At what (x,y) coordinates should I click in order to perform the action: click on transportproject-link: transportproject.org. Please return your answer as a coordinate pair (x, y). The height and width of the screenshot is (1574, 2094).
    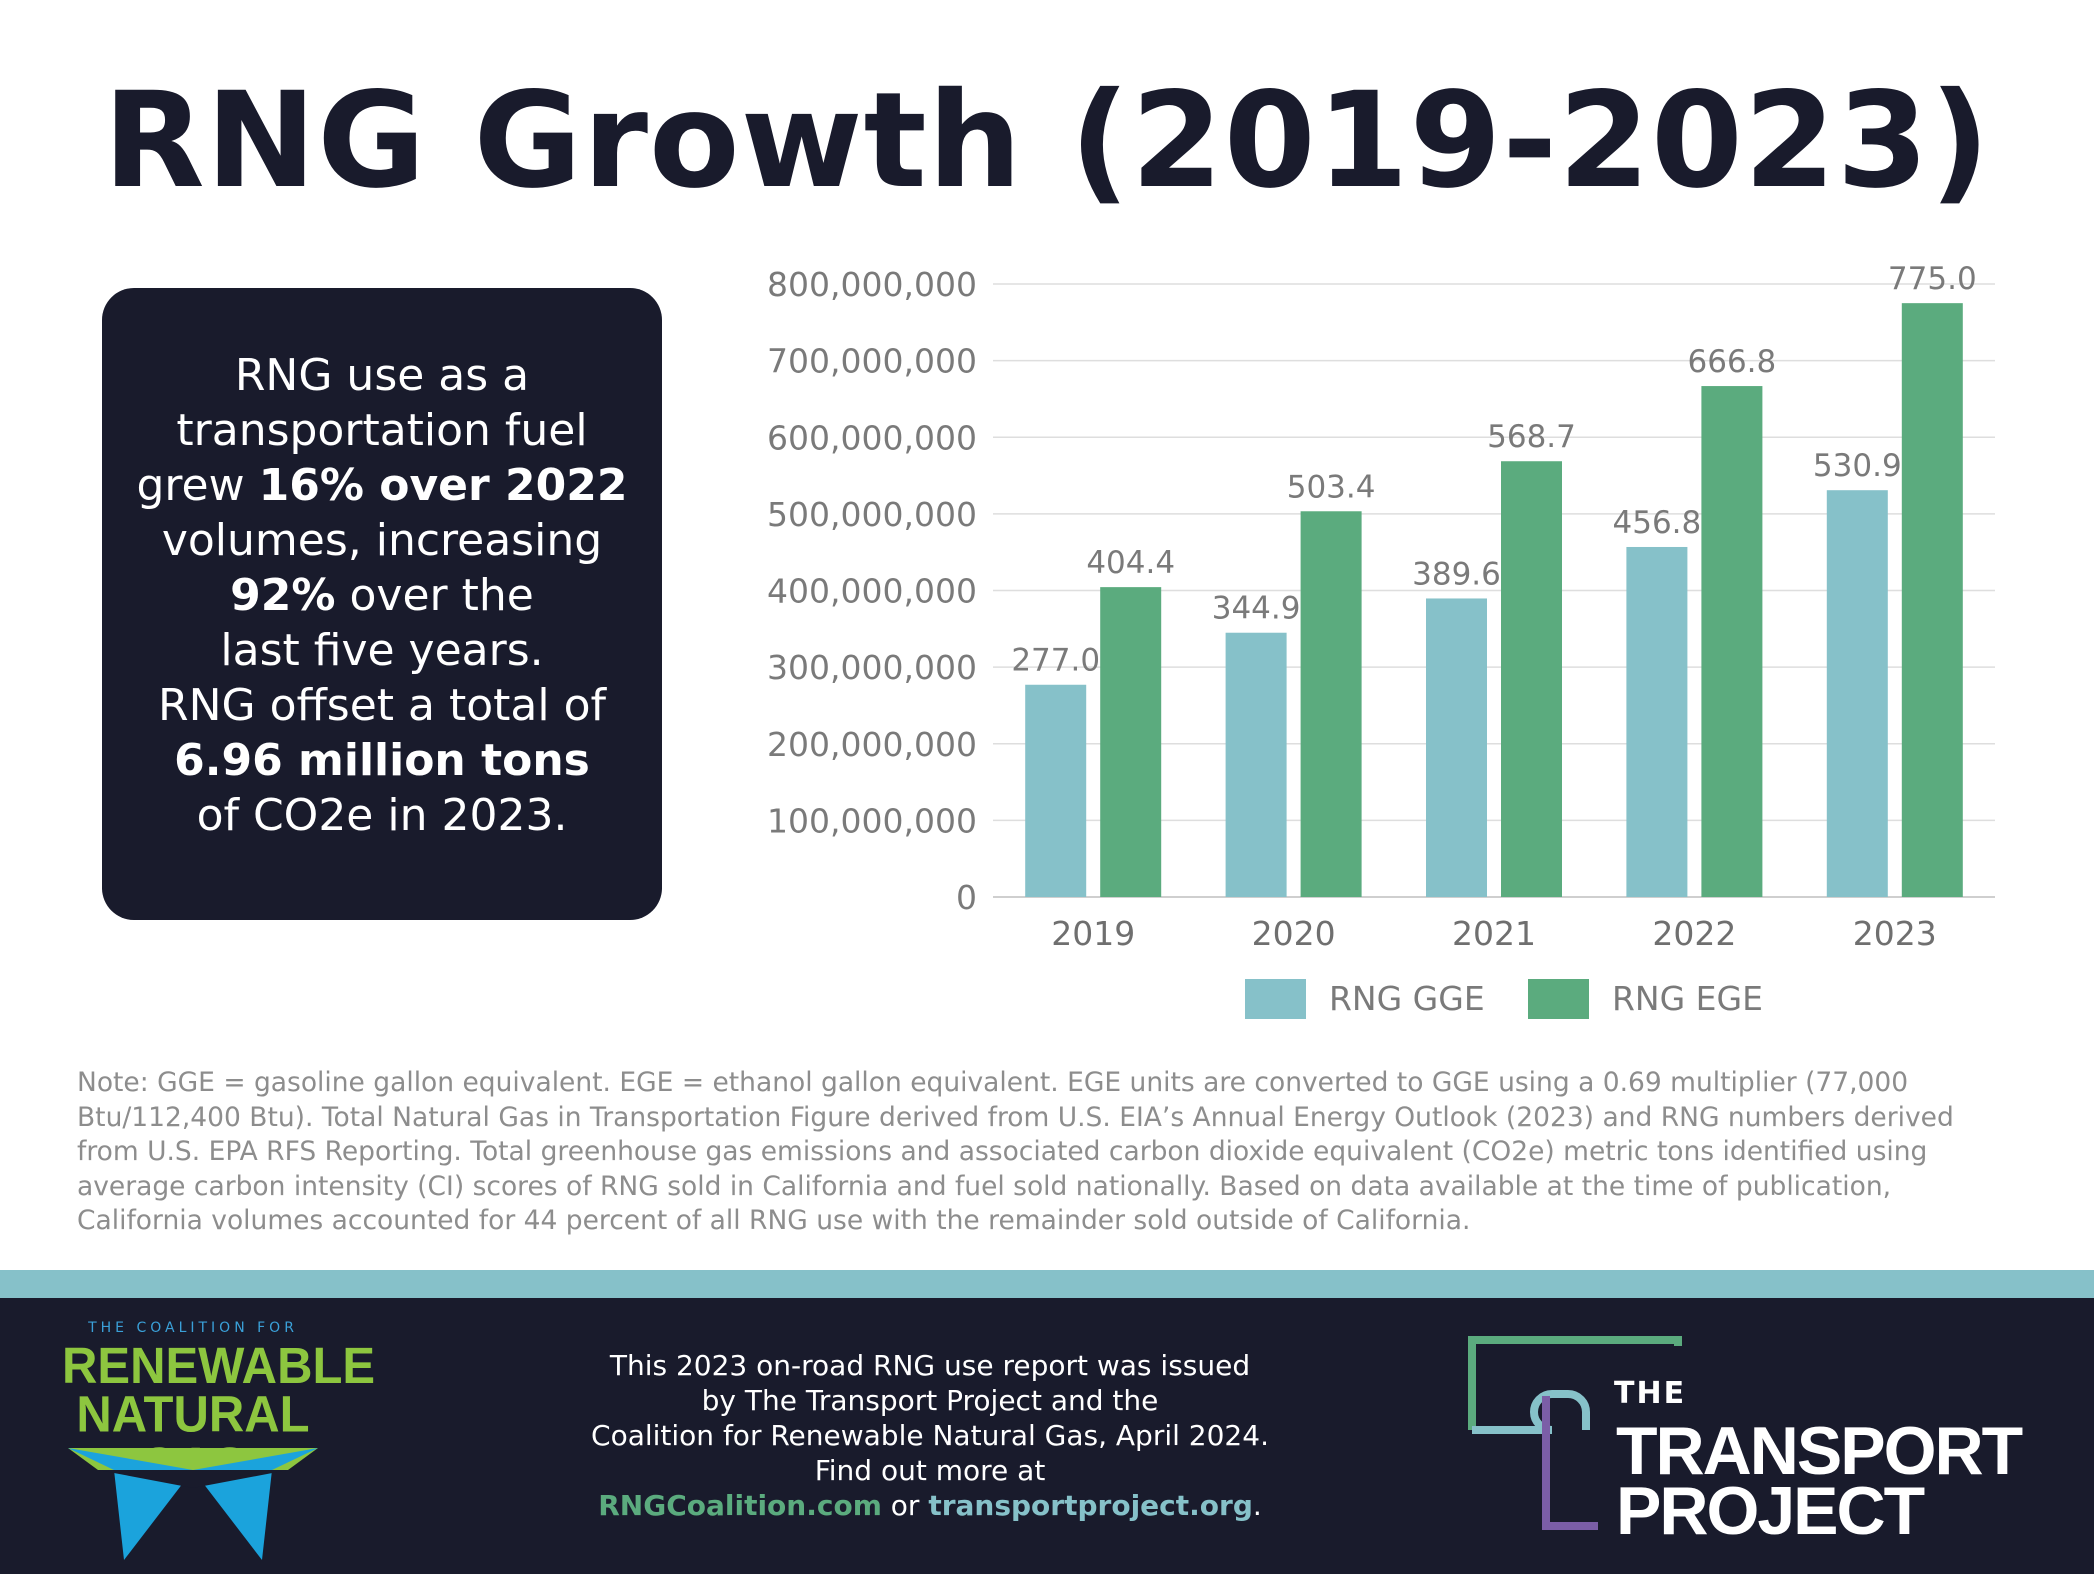
    Looking at the image, I should click on (1090, 1505).